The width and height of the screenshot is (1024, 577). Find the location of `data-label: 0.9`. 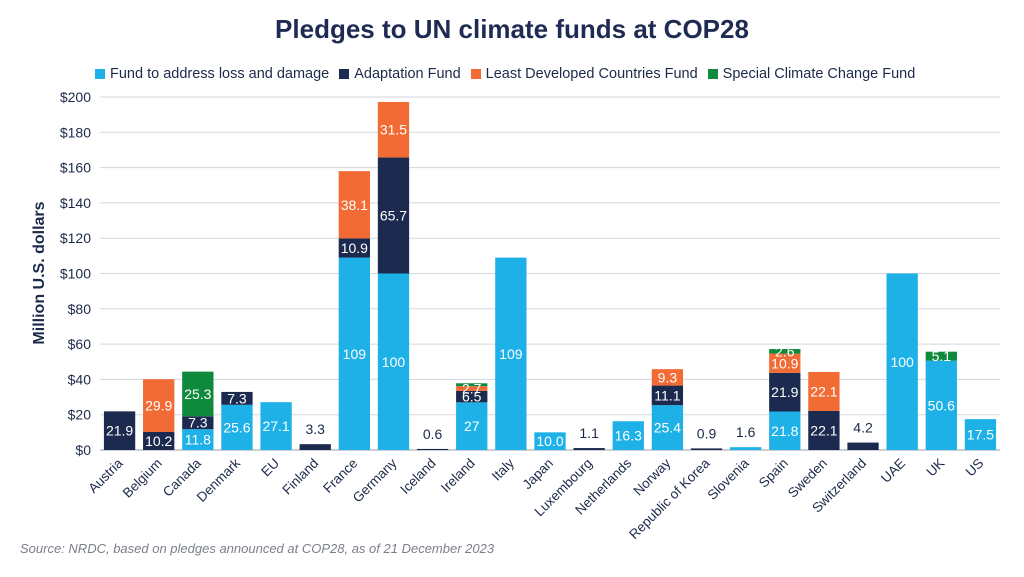

data-label: 0.9 is located at coordinates (707, 433).